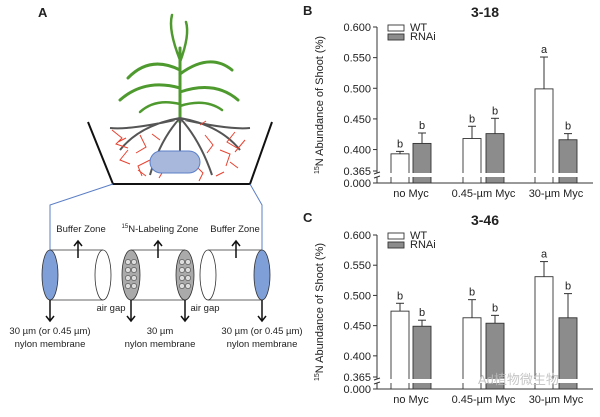  Describe the element at coordinates (357, 296) in the screenshot. I see `y-tick-label: 0.500` at that location.